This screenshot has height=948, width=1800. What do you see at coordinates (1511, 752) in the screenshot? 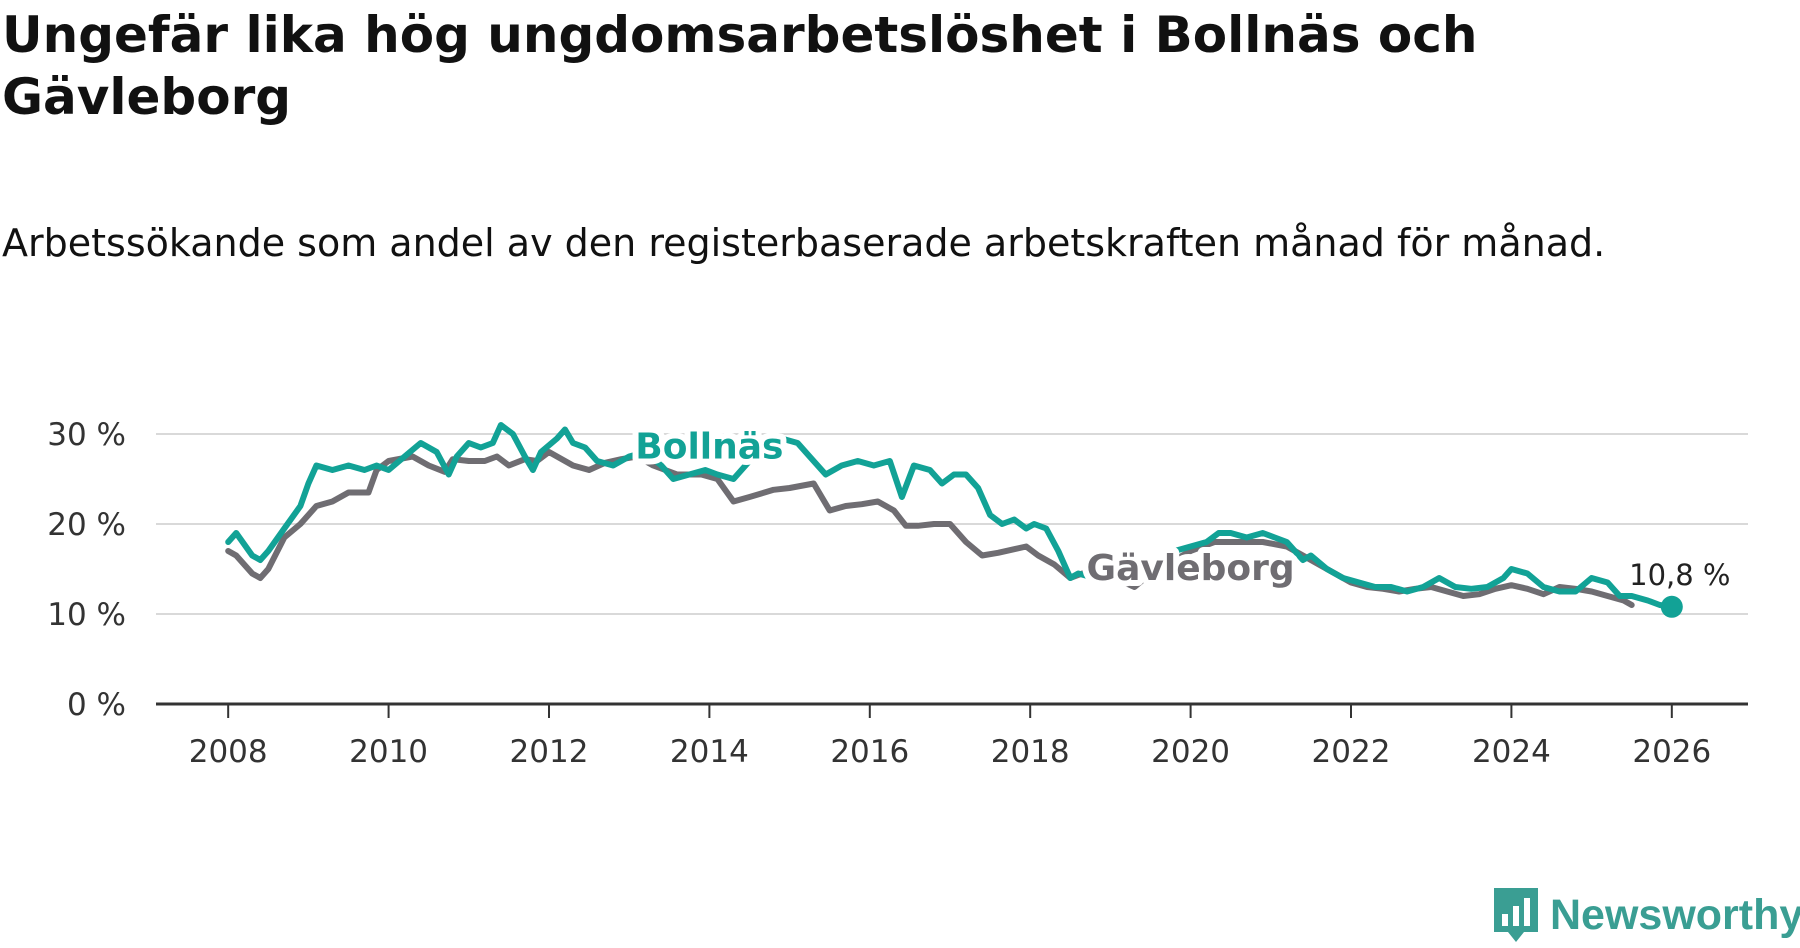
I see `x-tick-label: 2024` at bounding box center [1511, 752].